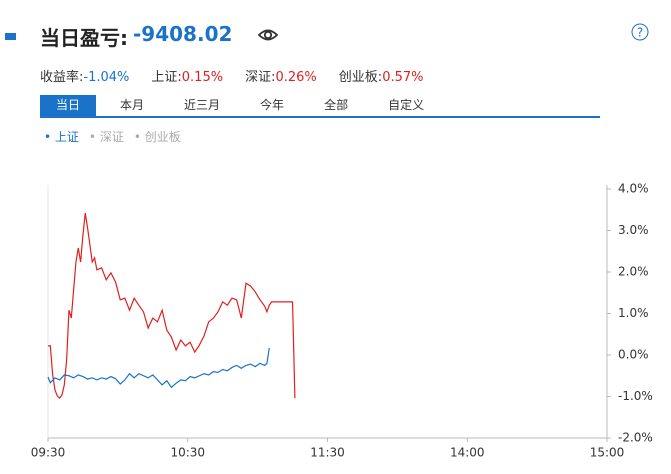  I want to click on stat-label: 收益率:, so click(62, 77).